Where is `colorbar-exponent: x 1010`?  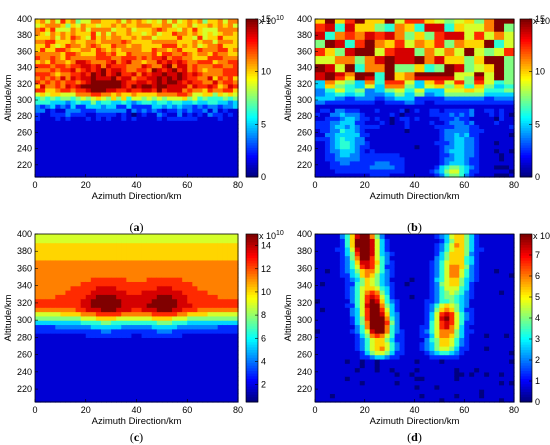 colorbar-exponent: x 1010 is located at coordinates (271, 20).